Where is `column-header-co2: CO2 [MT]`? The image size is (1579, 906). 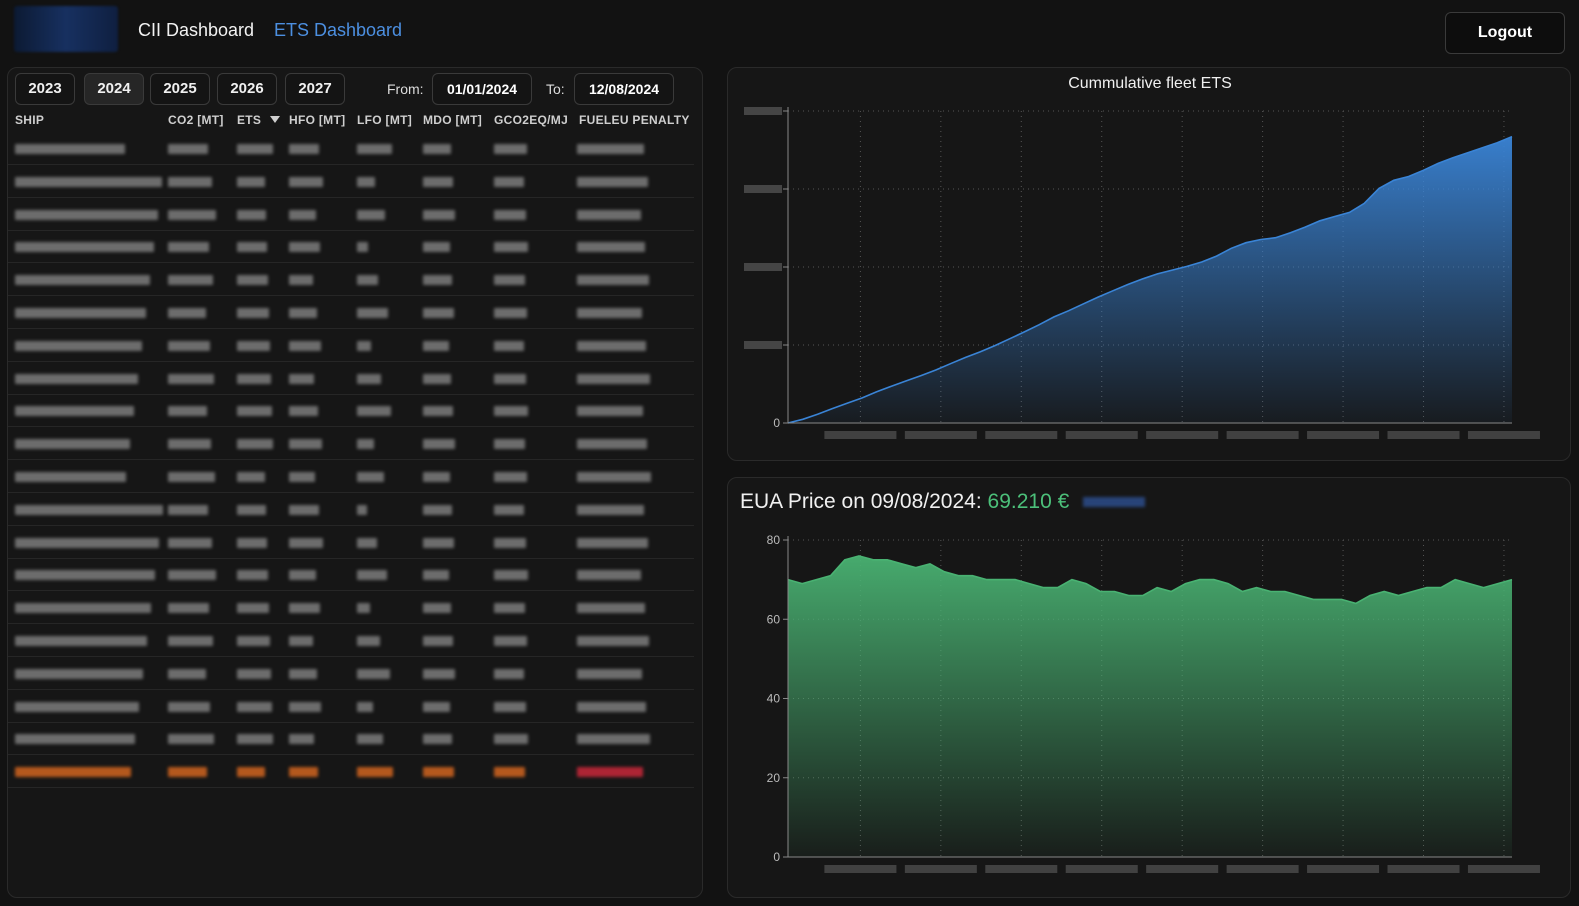
column-header-co2: CO2 [MT] is located at coordinates (196, 120).